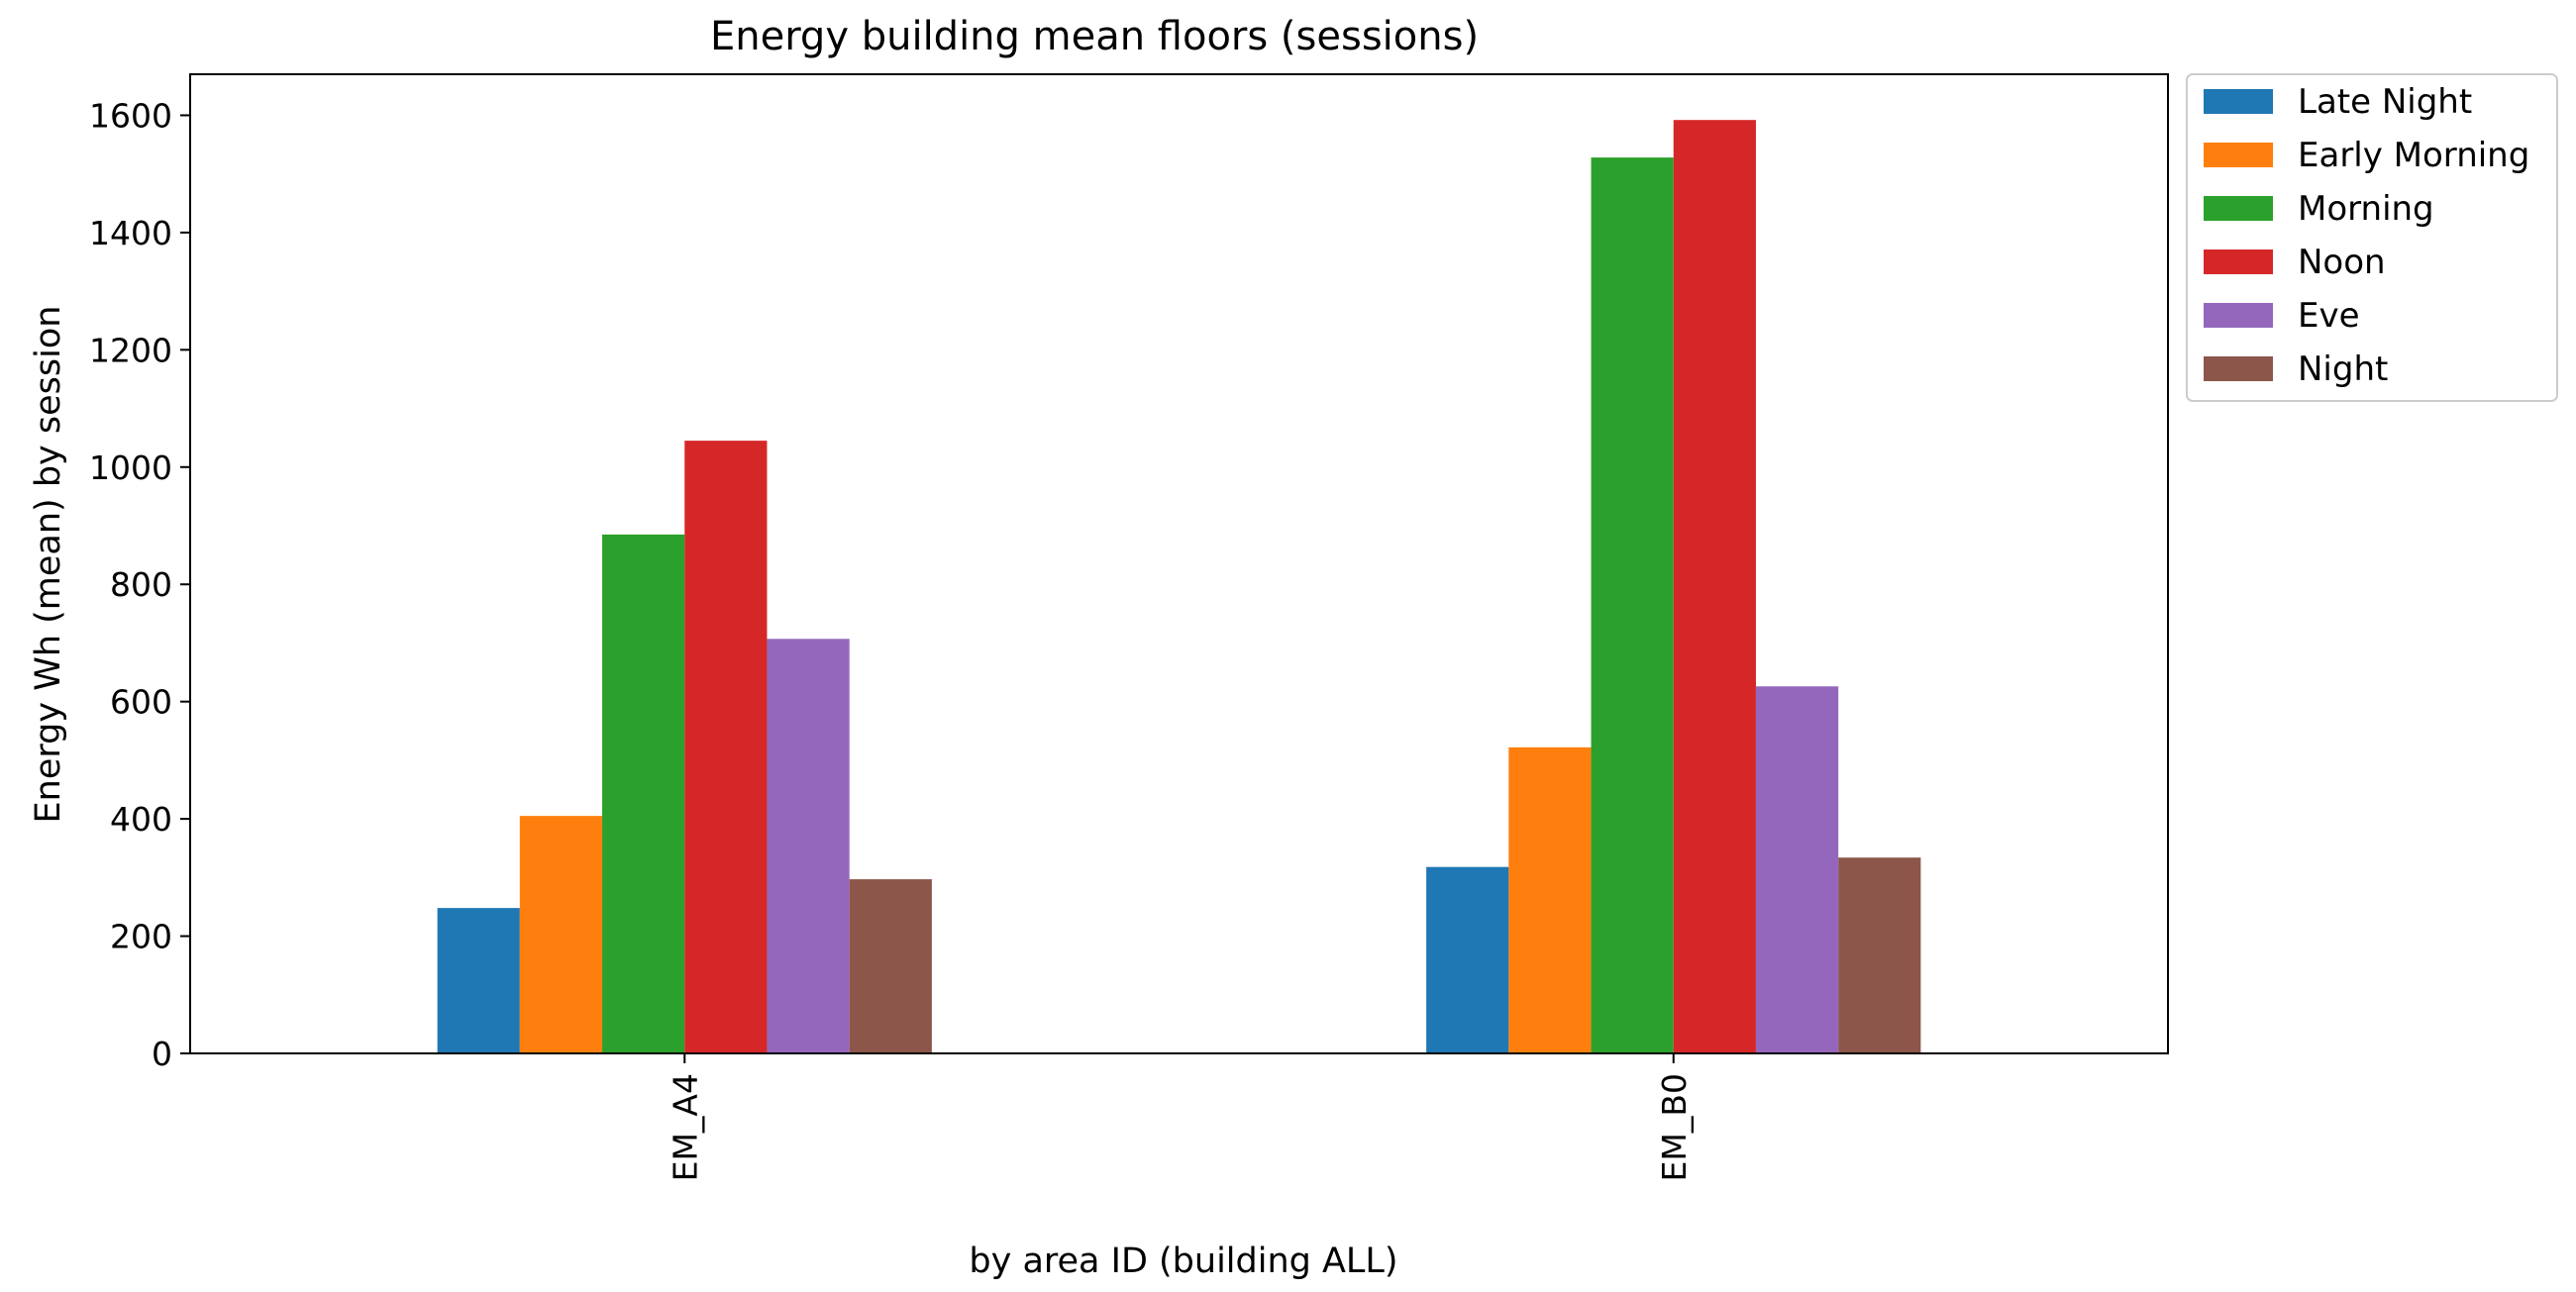 Image resolution: width=2576 pixels, height=1292 pixels. Describe the element at coordinates (1632, 605) in the screenshot. I see `bar-em-b0-morning` at that location.